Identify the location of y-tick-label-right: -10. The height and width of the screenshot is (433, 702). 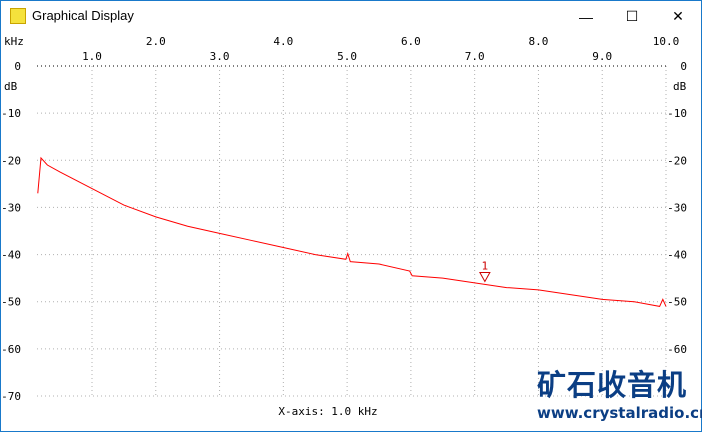
(677, 113).